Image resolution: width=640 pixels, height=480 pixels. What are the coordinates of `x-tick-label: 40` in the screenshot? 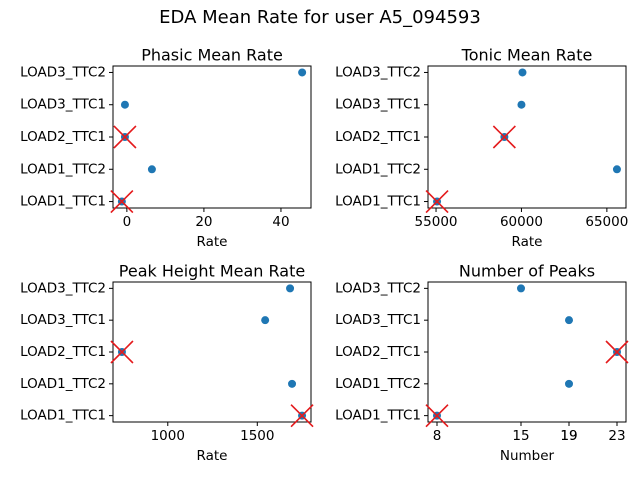 It's located at (280, 222).